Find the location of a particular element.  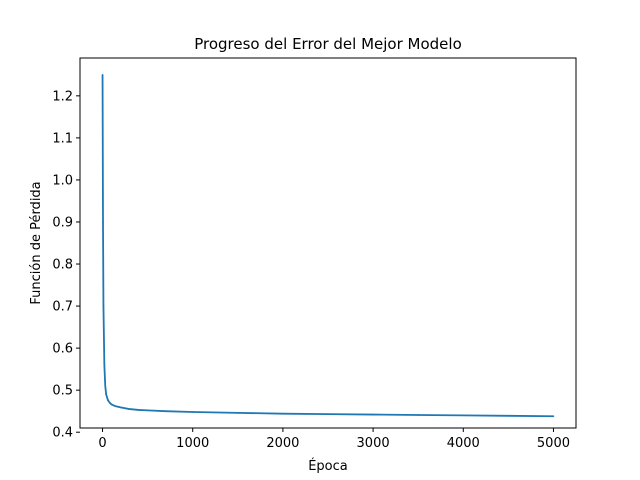

y-axis: 0.4 0.5 0.6 0.7 0.8 0.9 1.0 1.1 1.2 is located at coordinates (66, 265).